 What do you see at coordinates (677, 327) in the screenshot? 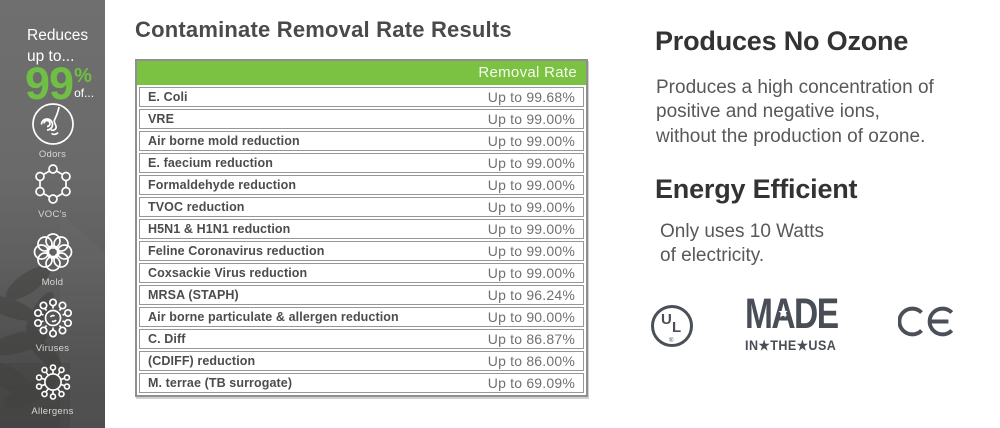
I see `ul-letter-l: L` at bounding box center [677, 327].